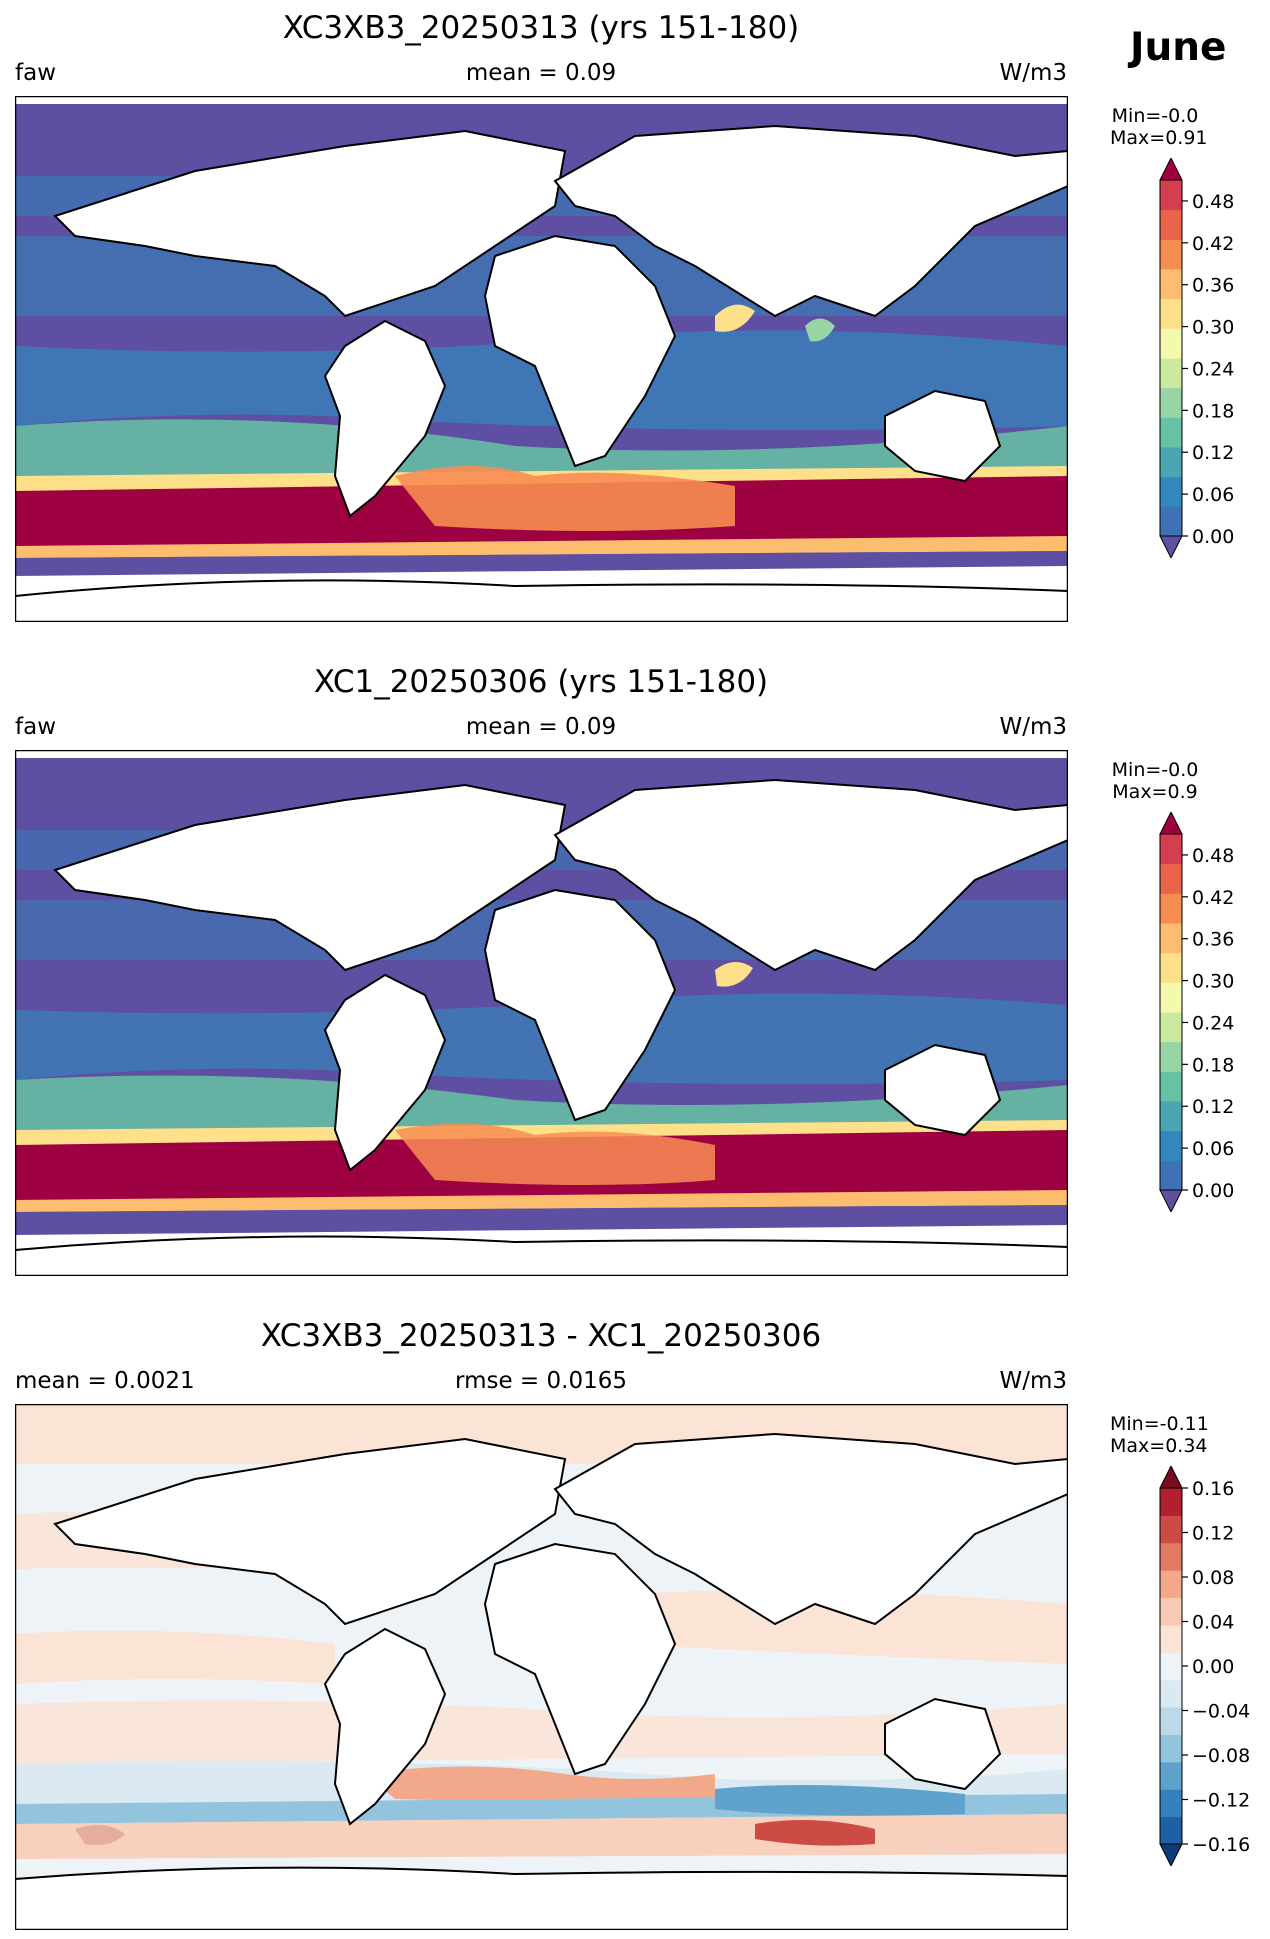  What do you see at coordinates (541, 28) in the screenshot?
I see `panel-1-title: XC3XB3_20250313 (yrs 151-180)` at bounding box center [541, 28].